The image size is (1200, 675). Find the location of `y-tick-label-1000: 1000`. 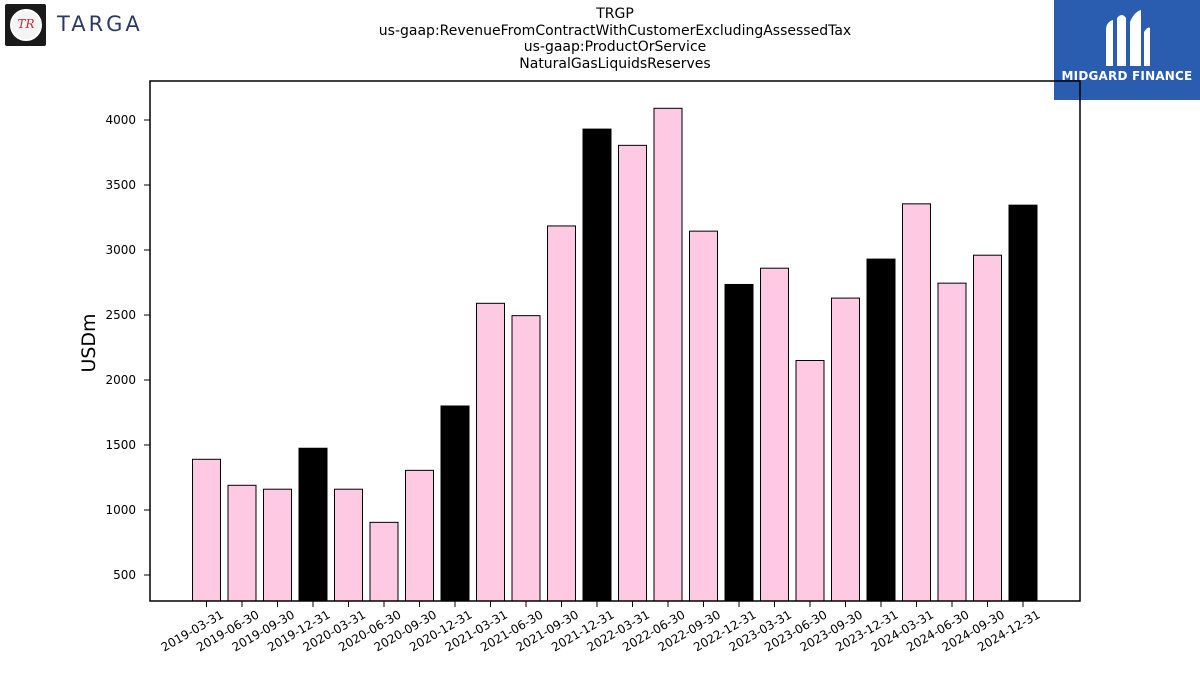

y-tick-label-1000: 1000 is located at coordinates (120, 510).